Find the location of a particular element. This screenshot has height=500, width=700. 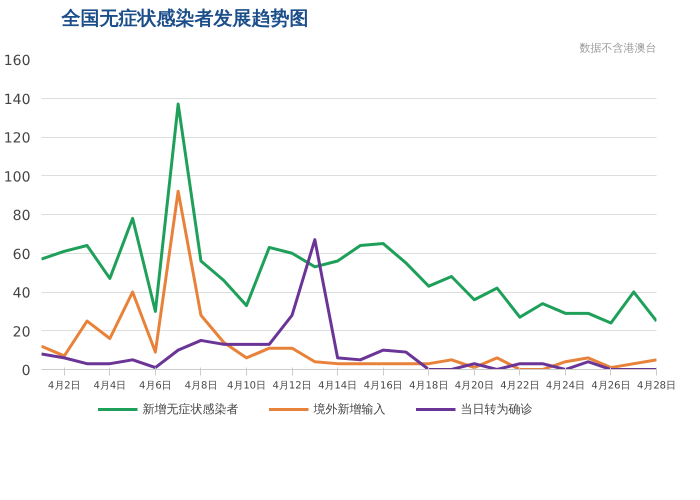

y-tick-label: 160 is located at coordinates (17, 61).